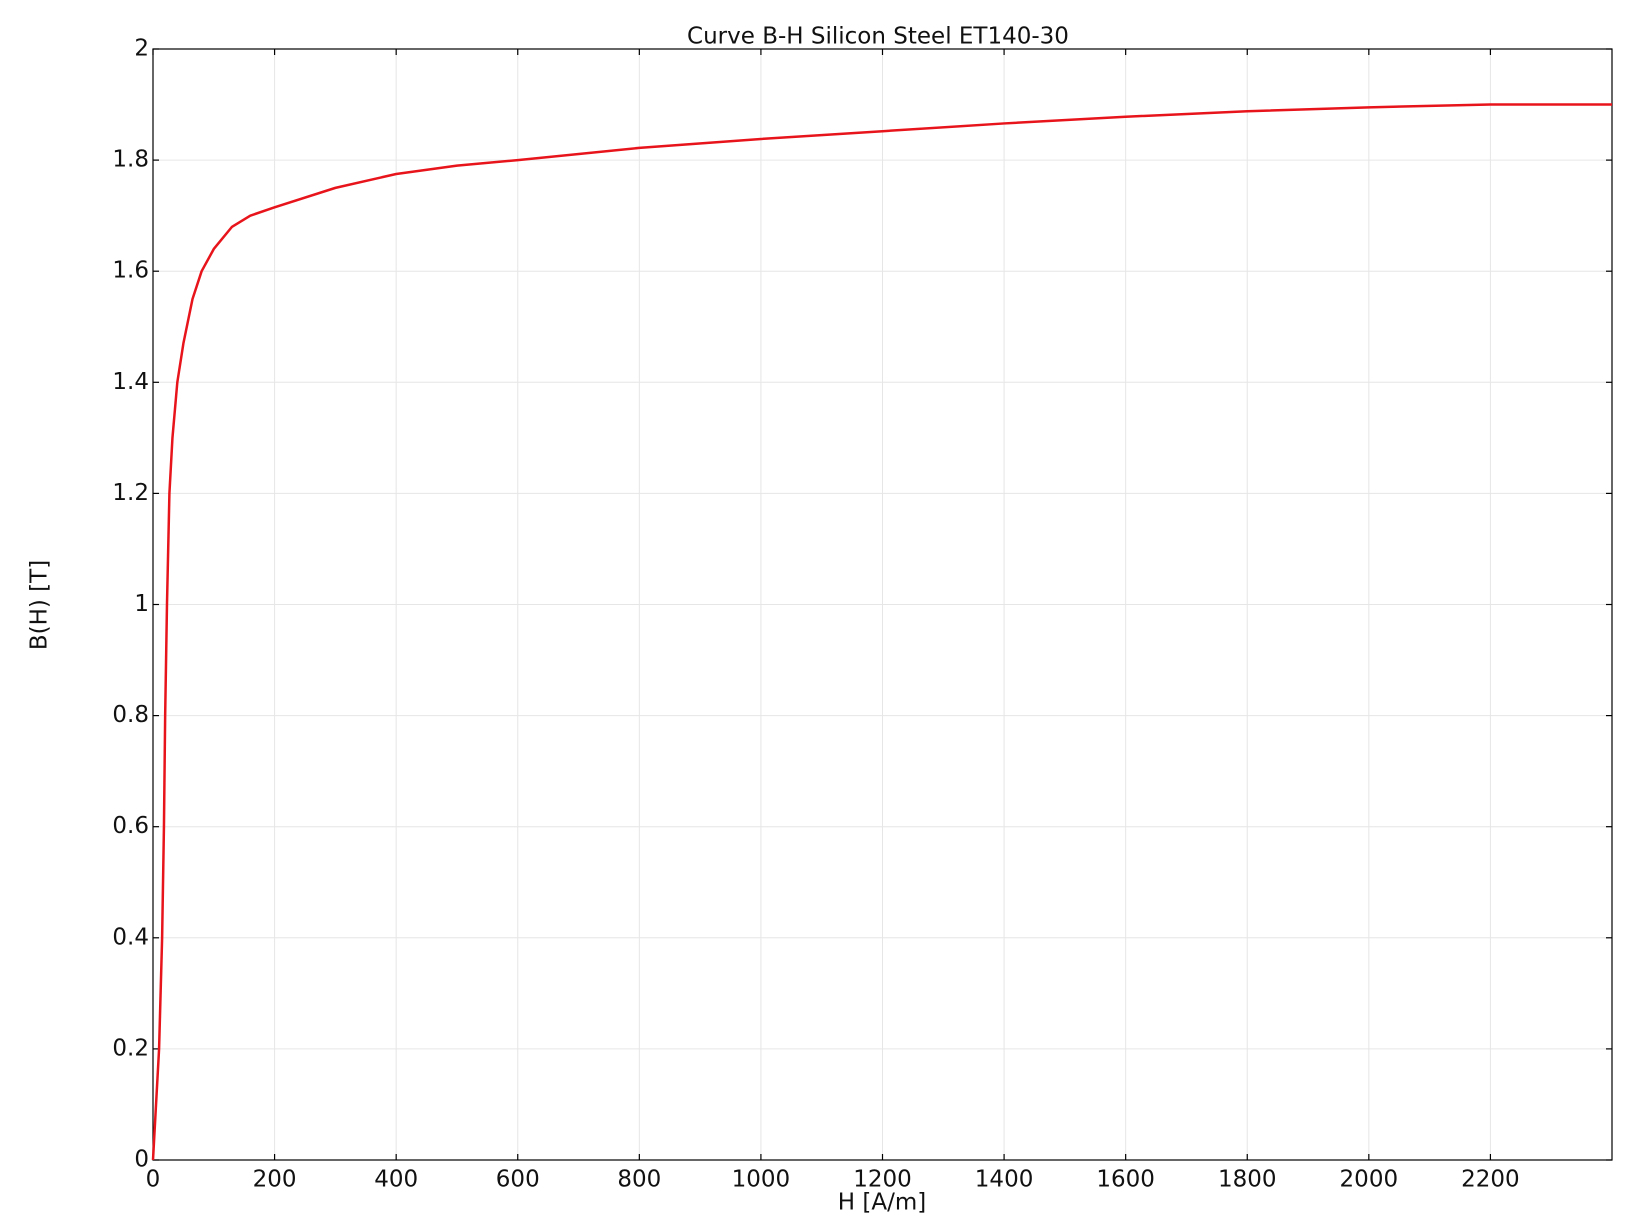 The image size is (1630, 1222). Describe the element at coordinates (130, 826) in the screenshot. I see `y-tick-label: 0.6` at that location.